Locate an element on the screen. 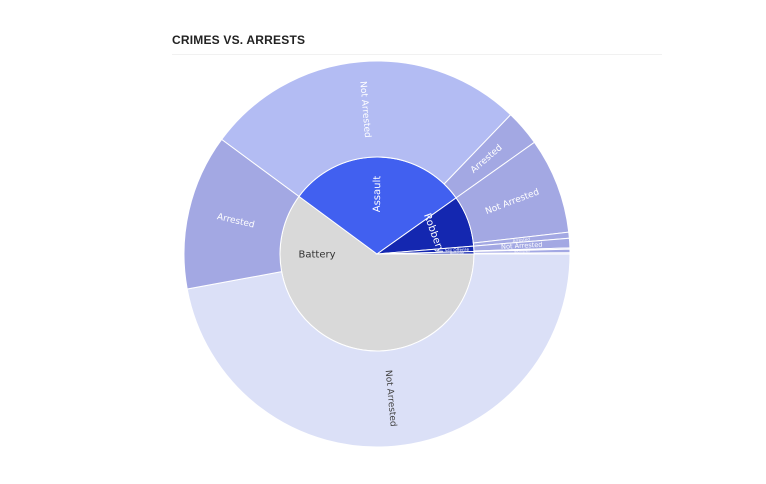 The image size is (766, 484). sunburst-slice-sex-offense-arrested-label: Arrested is located at coordinates (522, 249).